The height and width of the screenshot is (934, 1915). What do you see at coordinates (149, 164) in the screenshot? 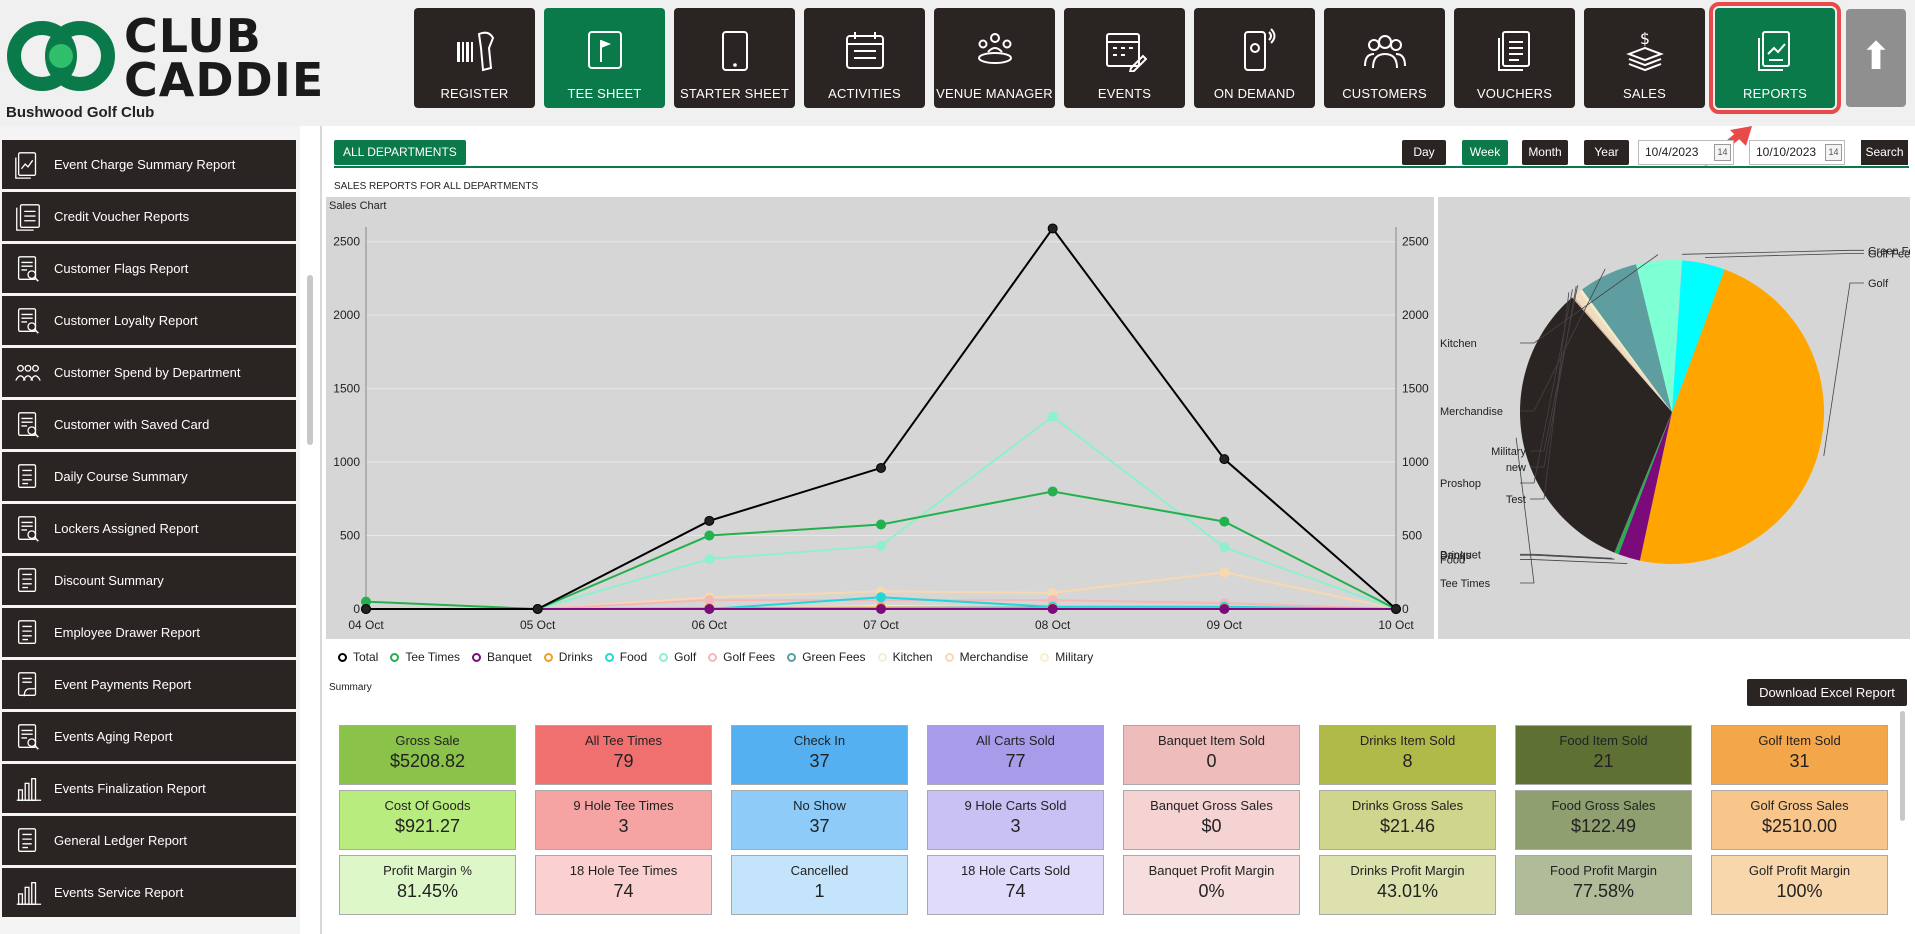
I see `sidebar-item: Event Charge Summary Report` at bounding box center [149, 164].